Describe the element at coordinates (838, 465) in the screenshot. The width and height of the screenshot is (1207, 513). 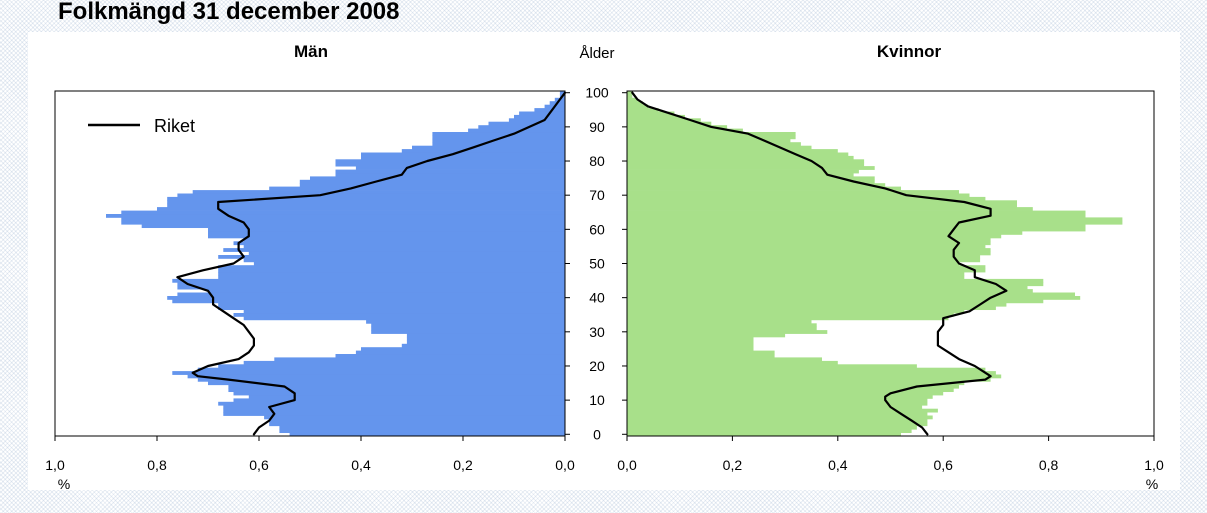
I see `women-x-tick-label-0,4: 0,4` at that location.